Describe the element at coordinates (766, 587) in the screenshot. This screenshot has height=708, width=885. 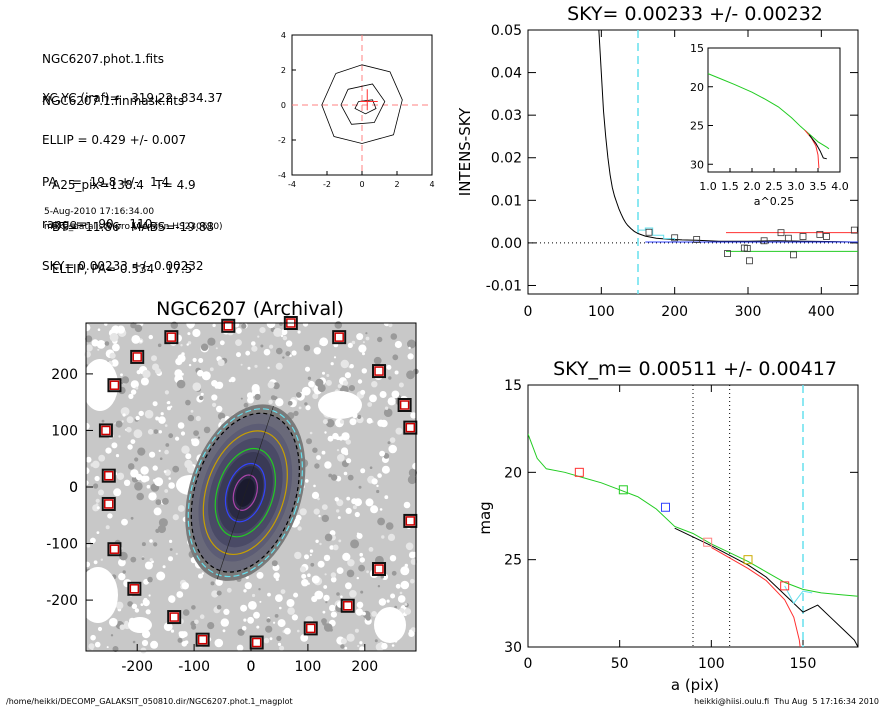
I see `mag-black-line` at that location.